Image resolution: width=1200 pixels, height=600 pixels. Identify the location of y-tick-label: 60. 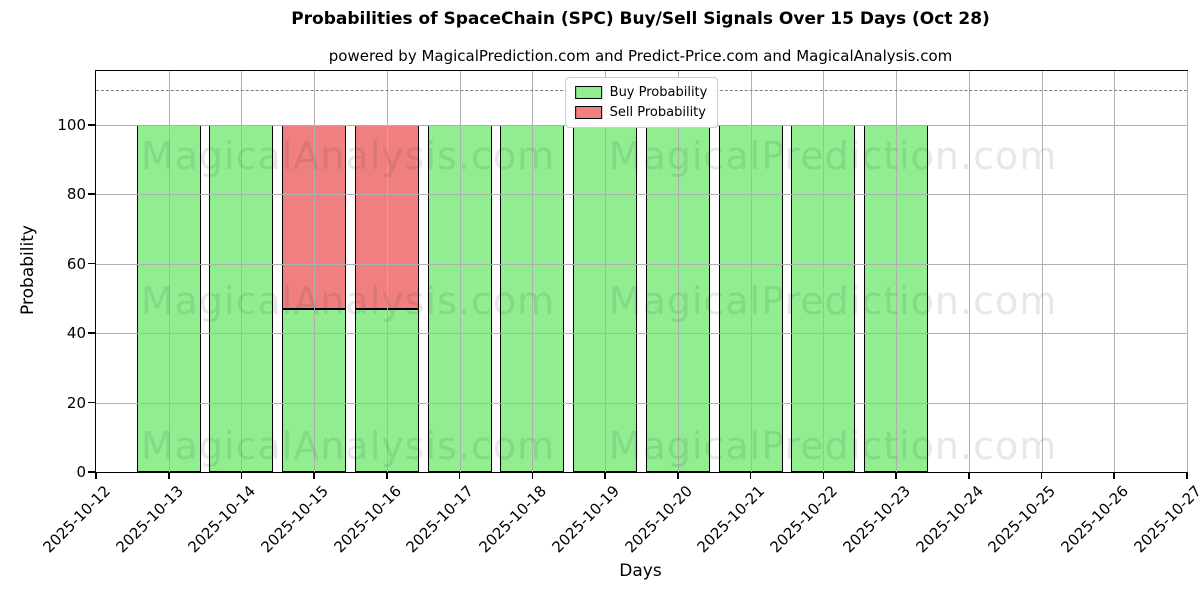
(76, 263).